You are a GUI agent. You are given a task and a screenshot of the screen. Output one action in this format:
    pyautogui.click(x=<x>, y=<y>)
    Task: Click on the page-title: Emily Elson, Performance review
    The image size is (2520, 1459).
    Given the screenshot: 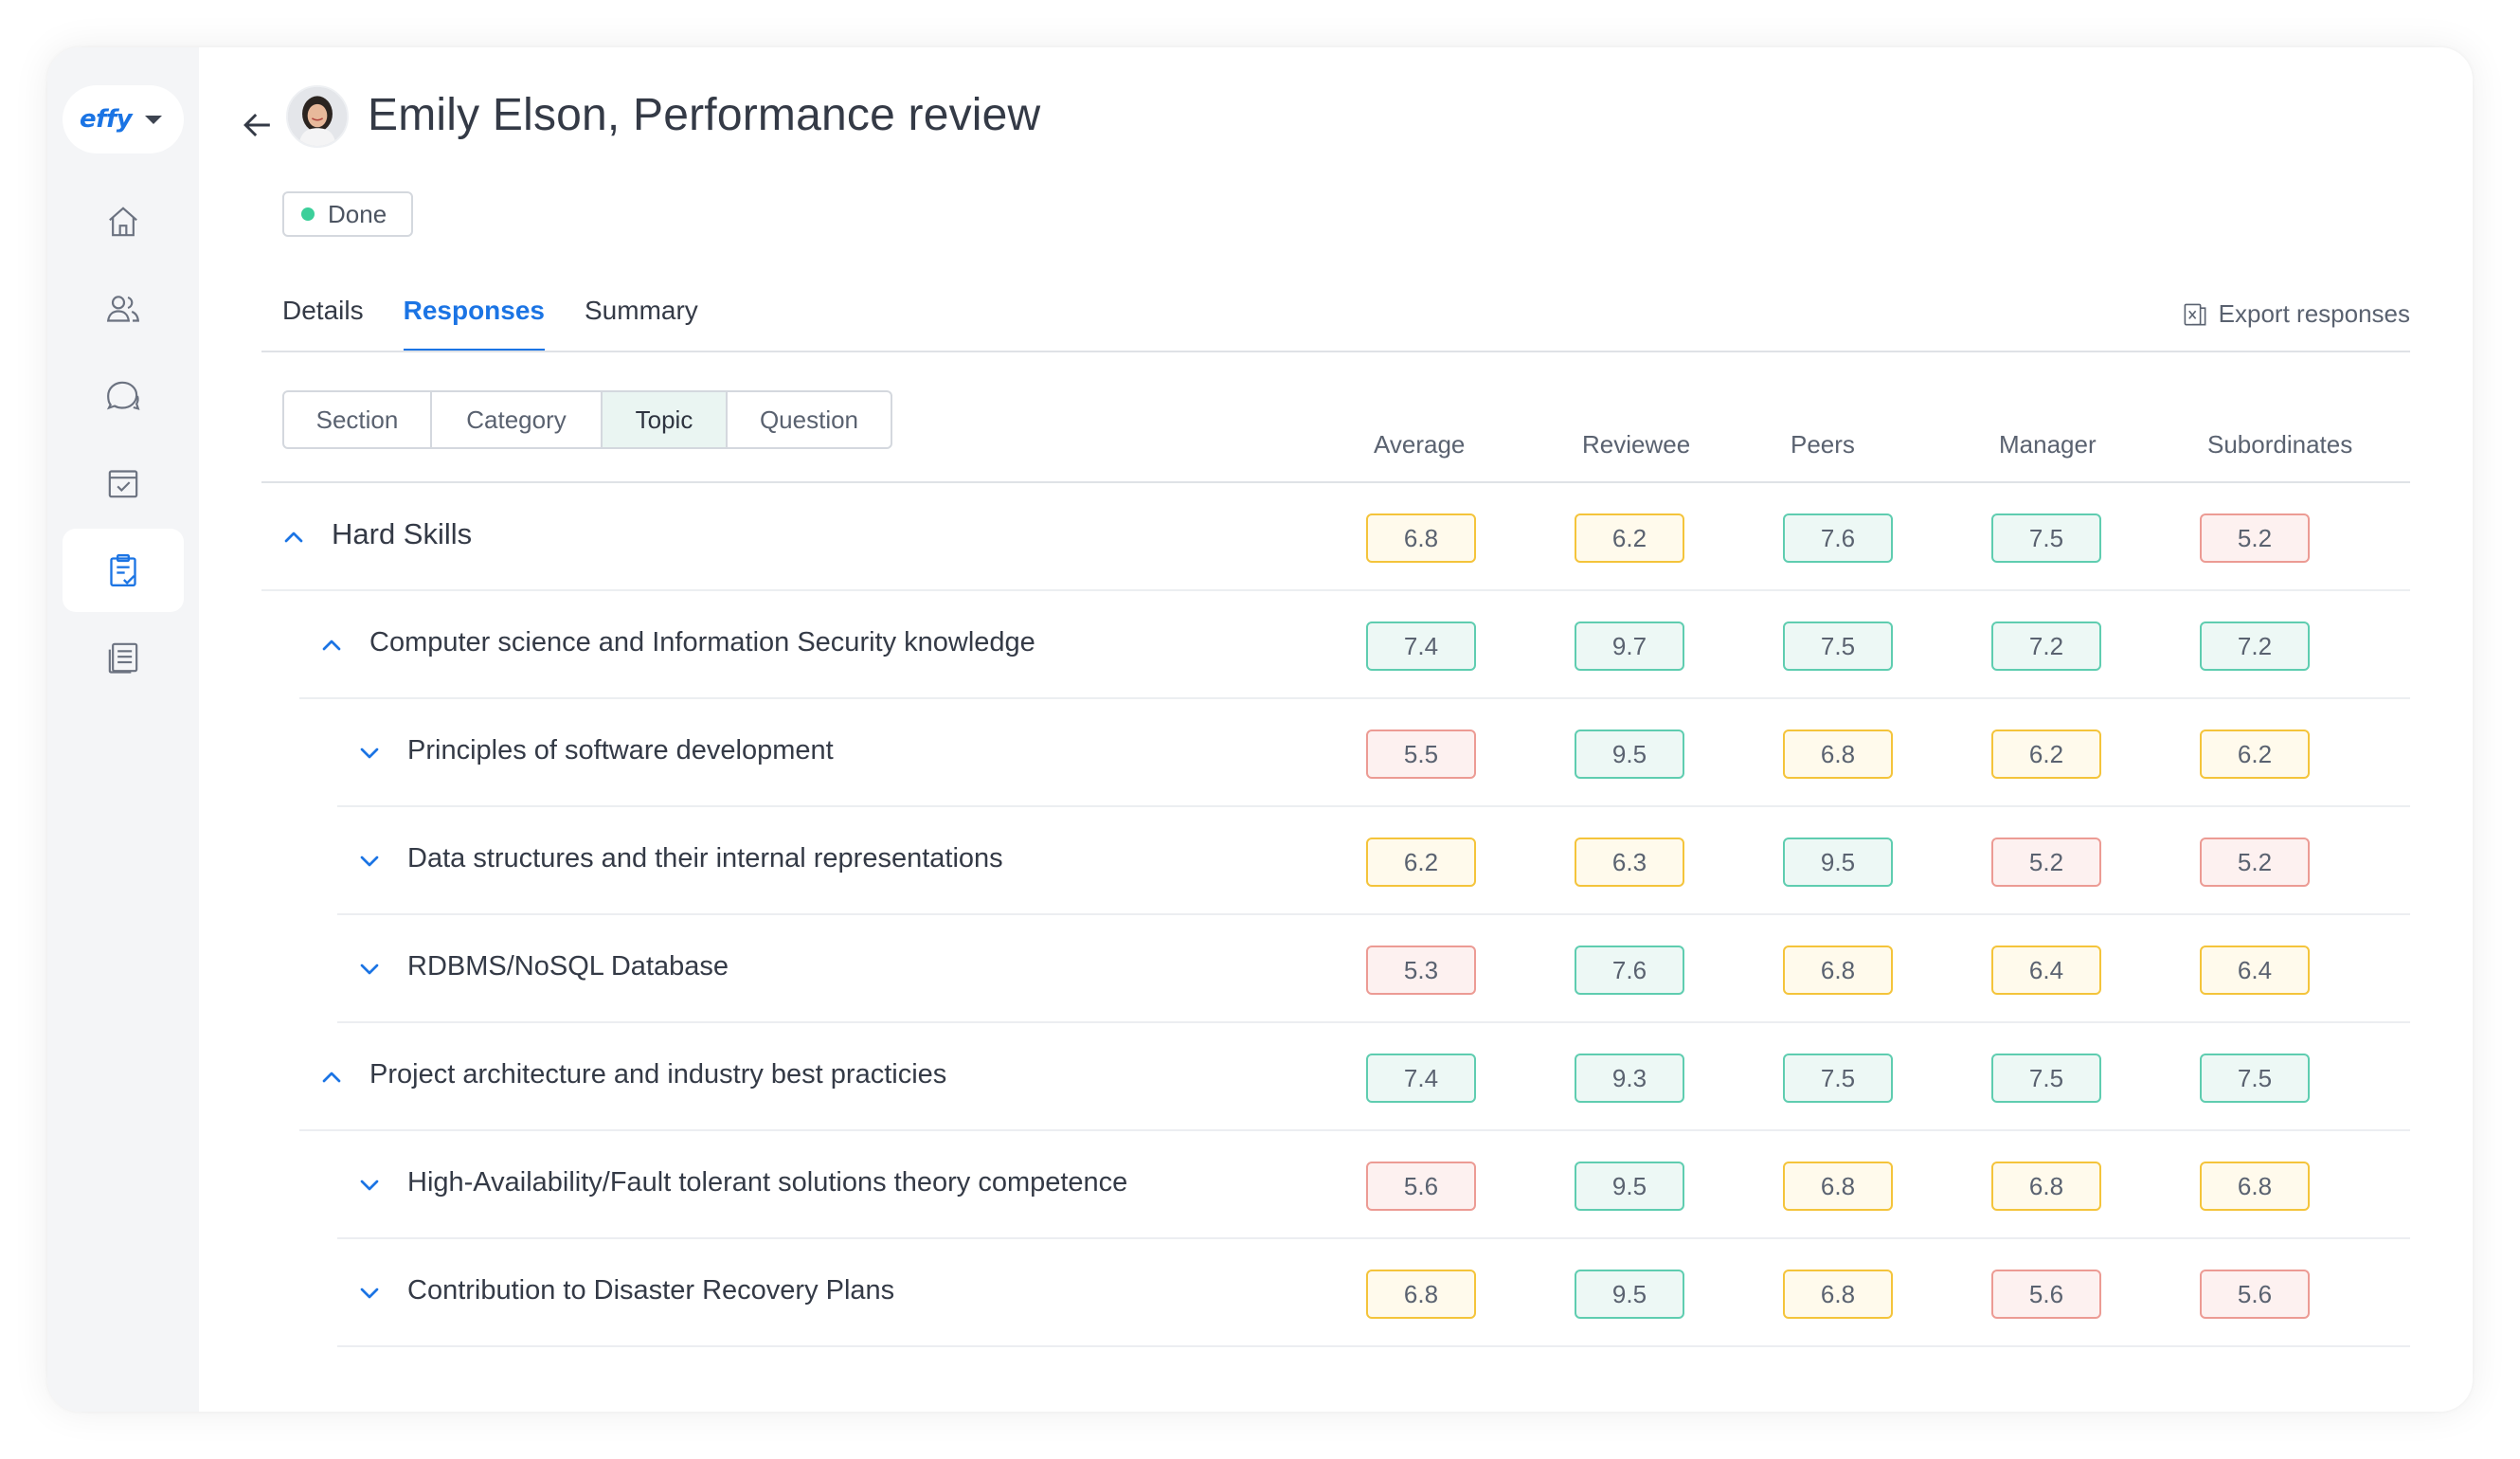 What is the action you would take?
    pyautogui.click(x=704, y=115)
    